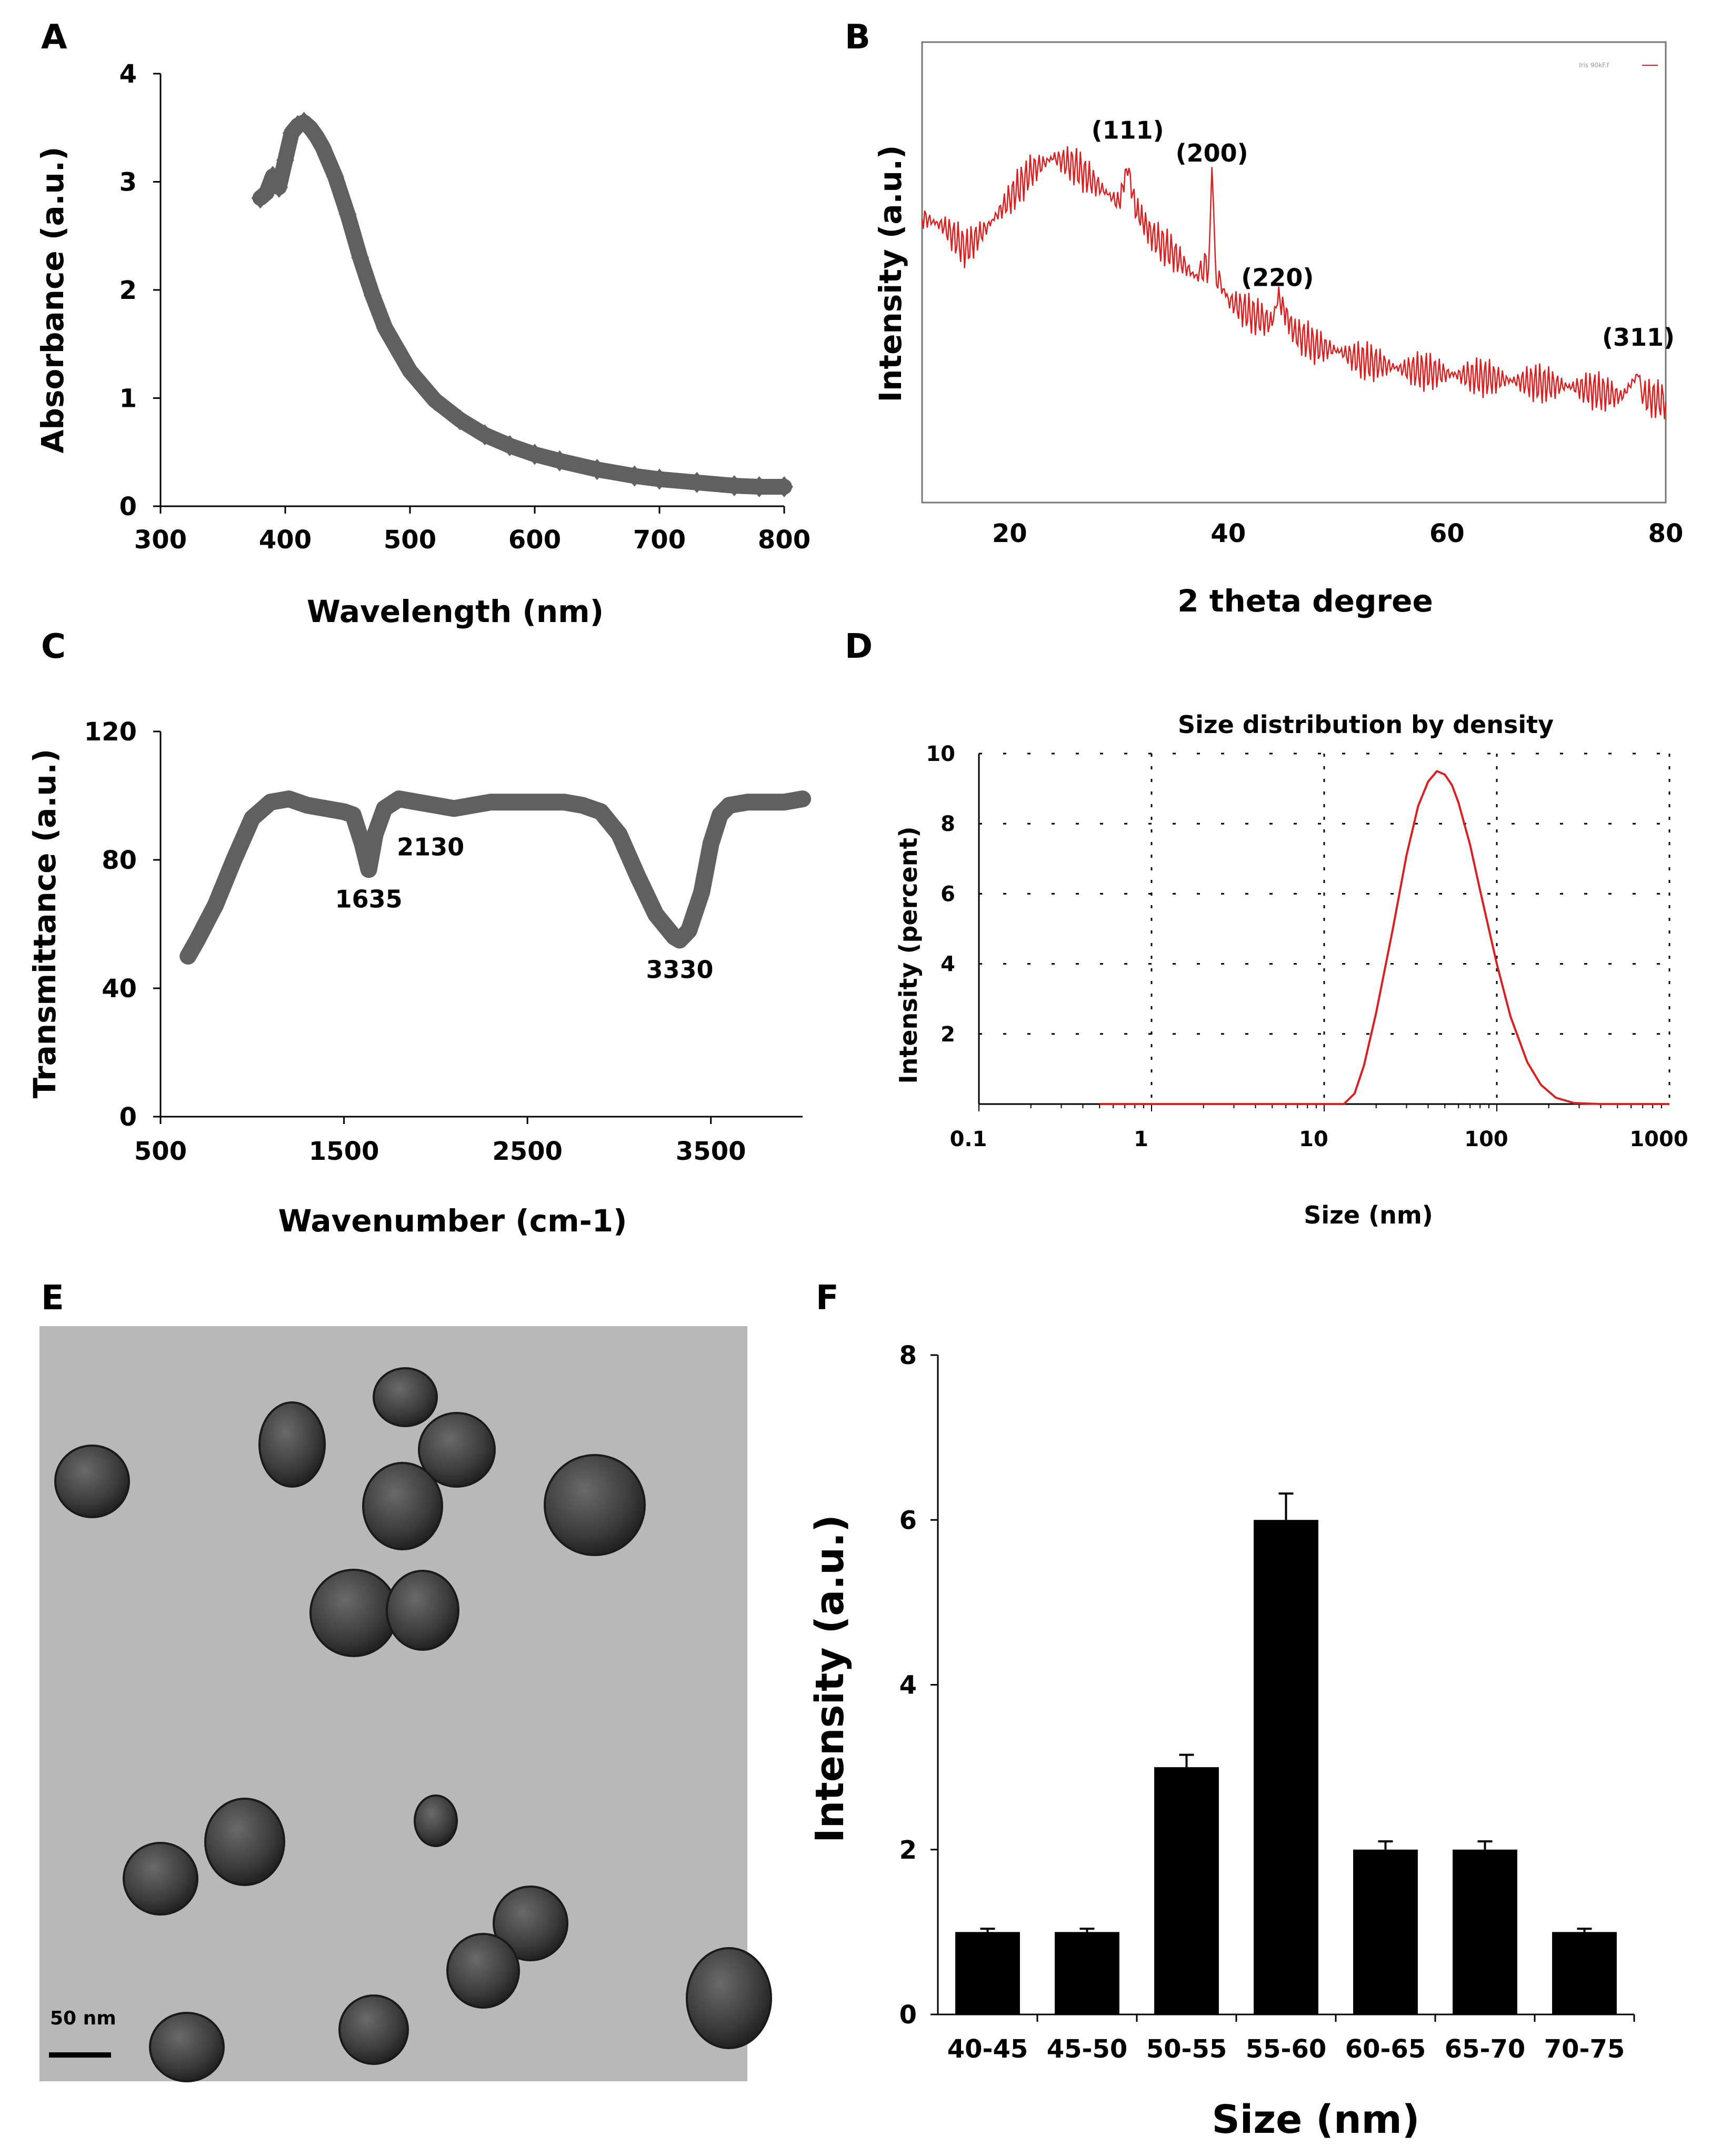 The image size is (1711, 2156). I want to click on panel-d-ytick-label: 10, so click(941, 754).